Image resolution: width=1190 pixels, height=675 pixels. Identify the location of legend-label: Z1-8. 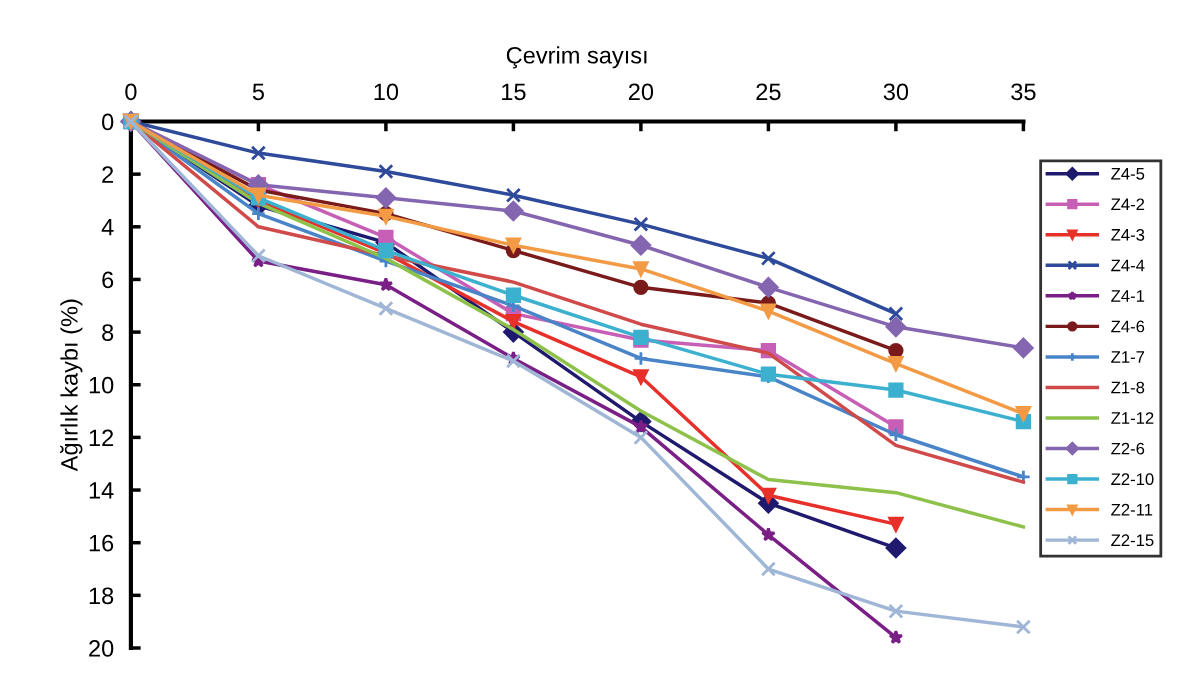
(1128, 387).